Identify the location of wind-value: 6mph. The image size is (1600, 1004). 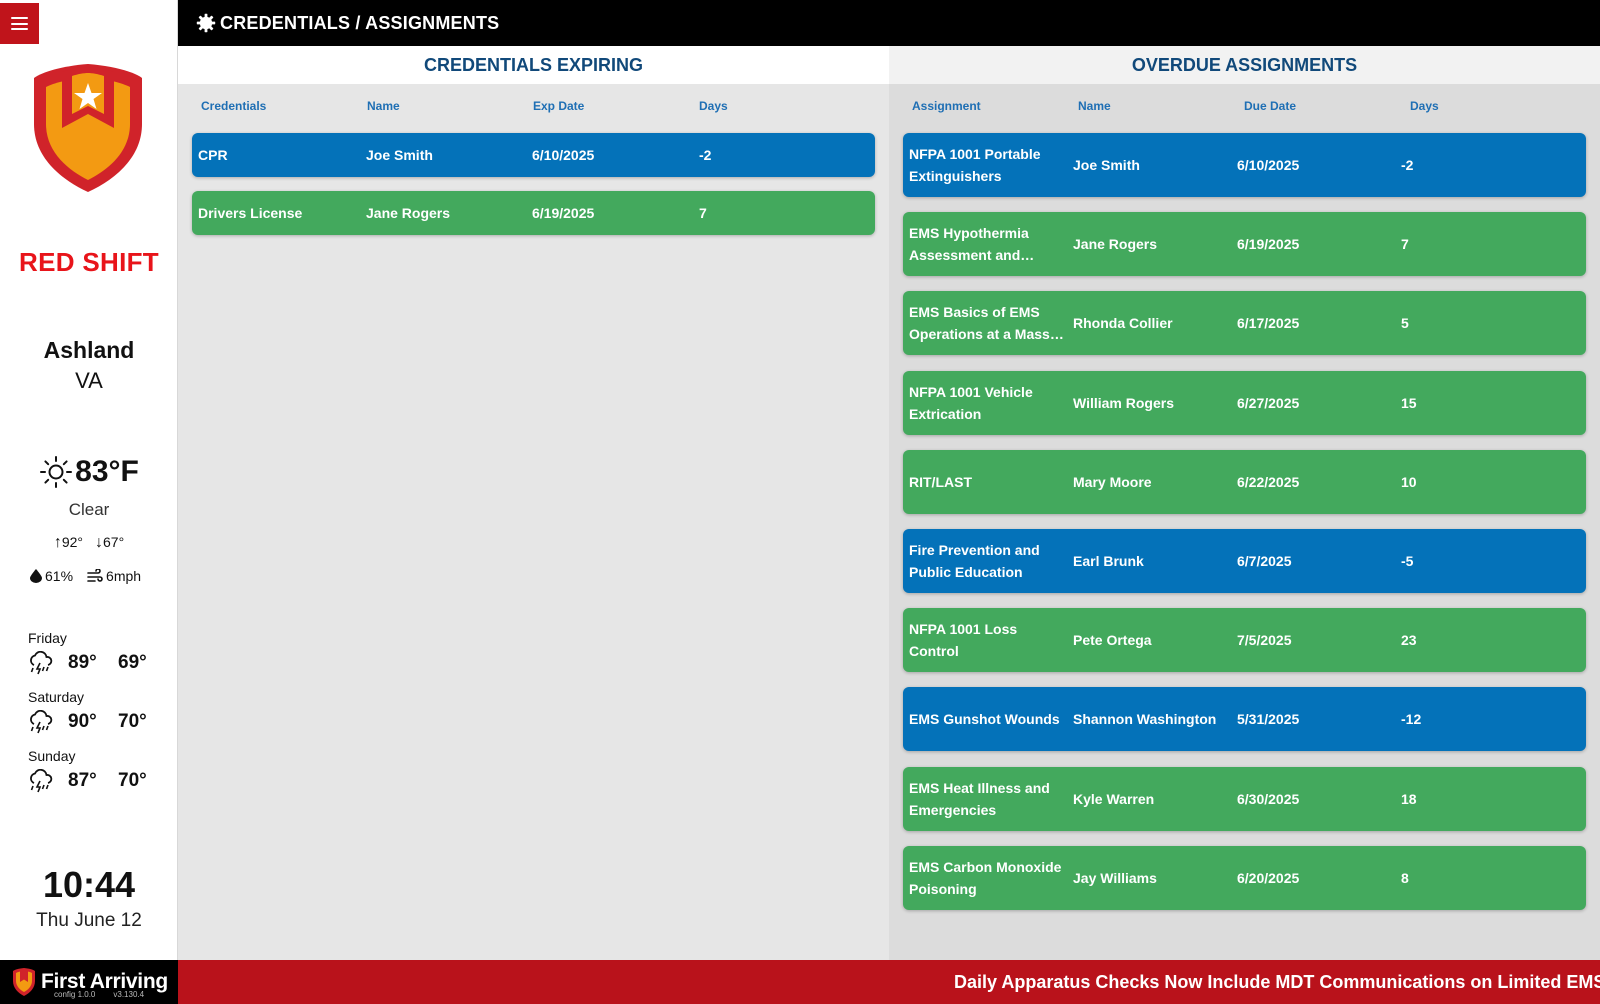
(124, 576).